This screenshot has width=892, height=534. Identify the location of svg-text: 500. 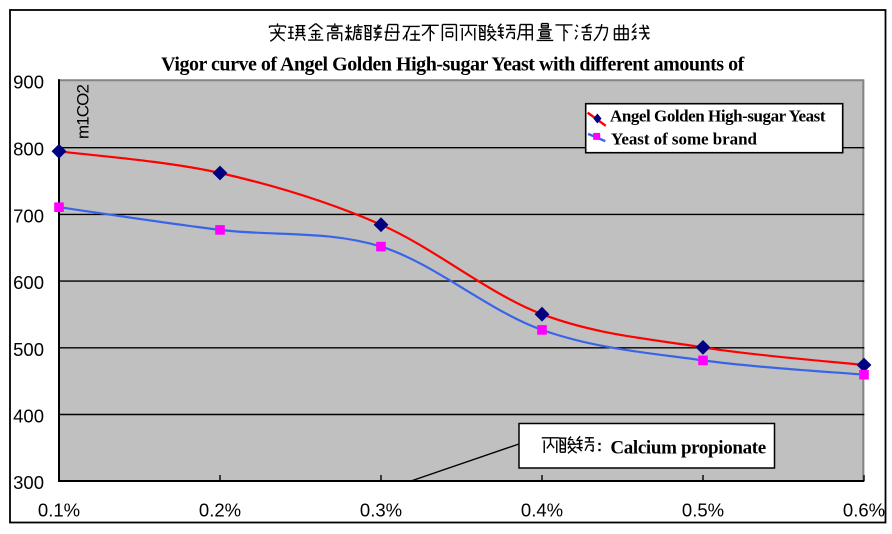
(28, 349).